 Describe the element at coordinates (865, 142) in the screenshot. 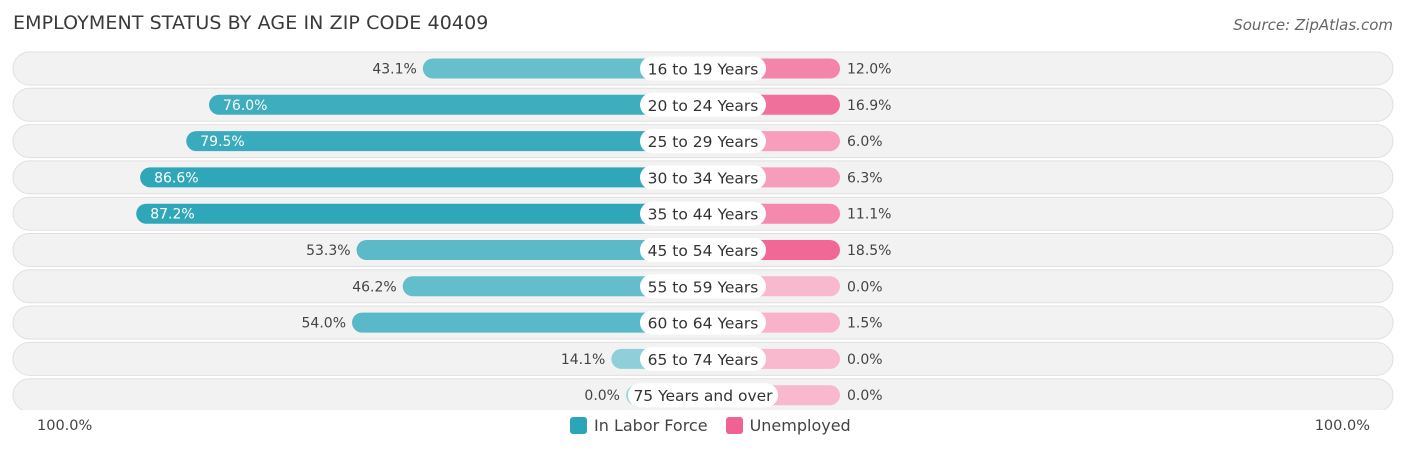

I see `label-unemployed: 6.0%` at that location.